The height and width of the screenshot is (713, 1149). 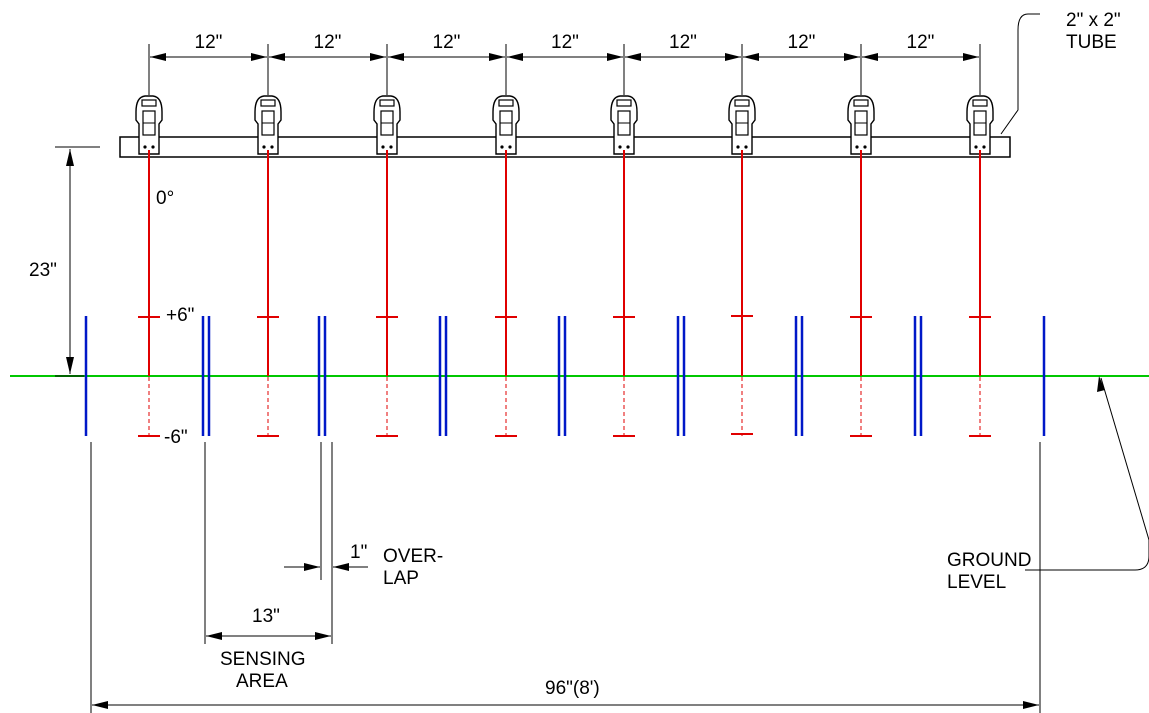 What do you see at coordinates (262, 681) in the screenshot?
I see `sensing-text-line2: AREA` at bounding box center [262, 681].